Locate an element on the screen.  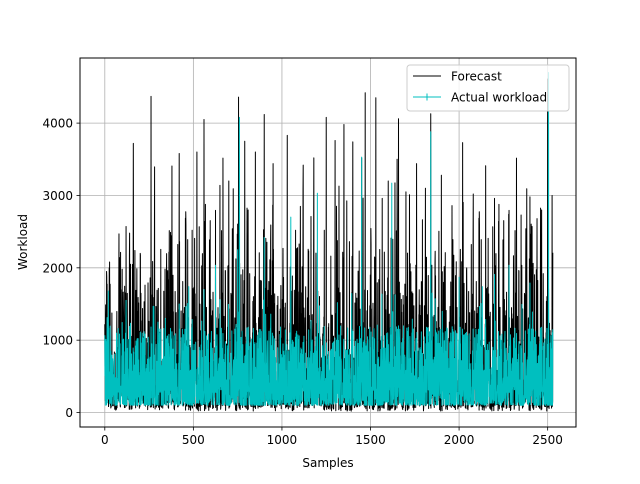
y-tick-label: 2000 is located at coordinates (57, 268).